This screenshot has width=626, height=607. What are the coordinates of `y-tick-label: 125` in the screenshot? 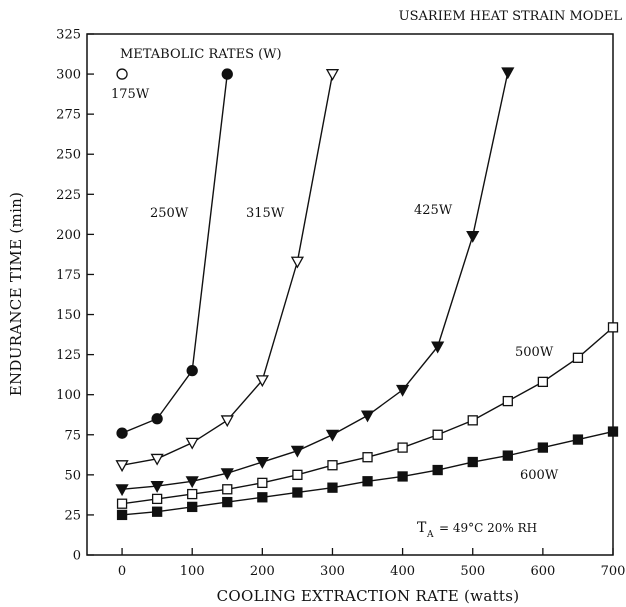 It's located at (68, 355).